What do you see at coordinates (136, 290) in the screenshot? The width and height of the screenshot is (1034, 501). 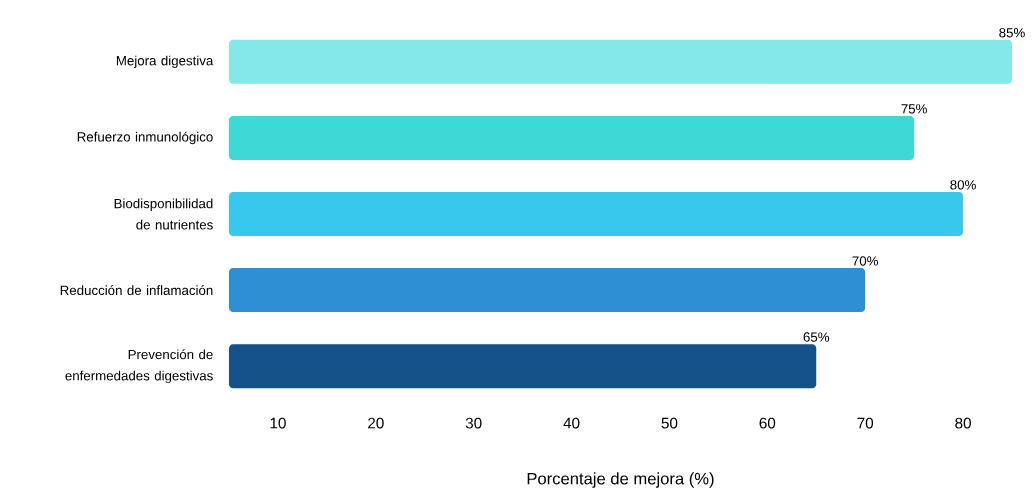 I see `y-tick-label: Reducción de inflamación` at bounding box center [136, 290].